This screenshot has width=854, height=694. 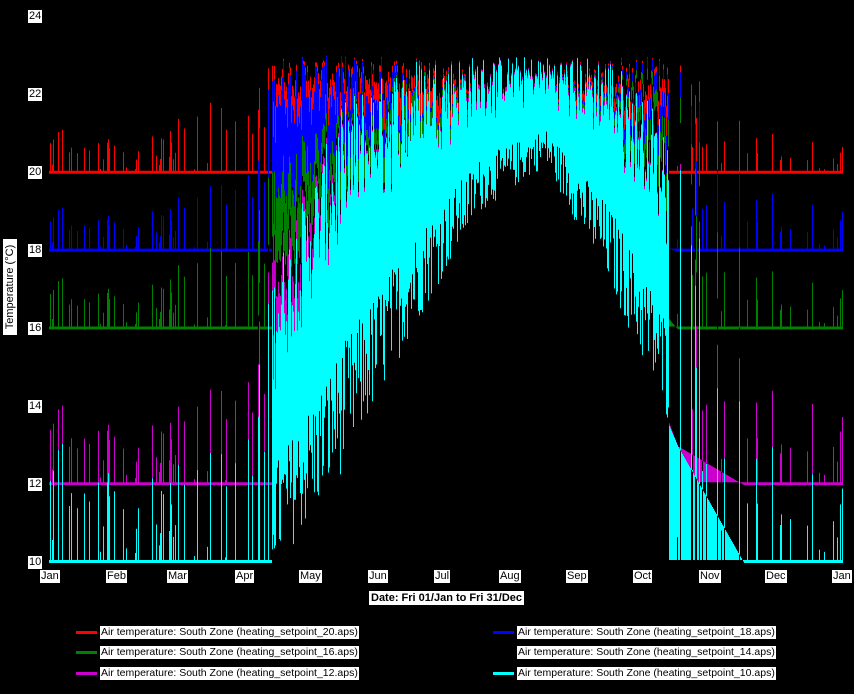 I want to click on x-tick-dec: Dec, so click(x=776, y=576).